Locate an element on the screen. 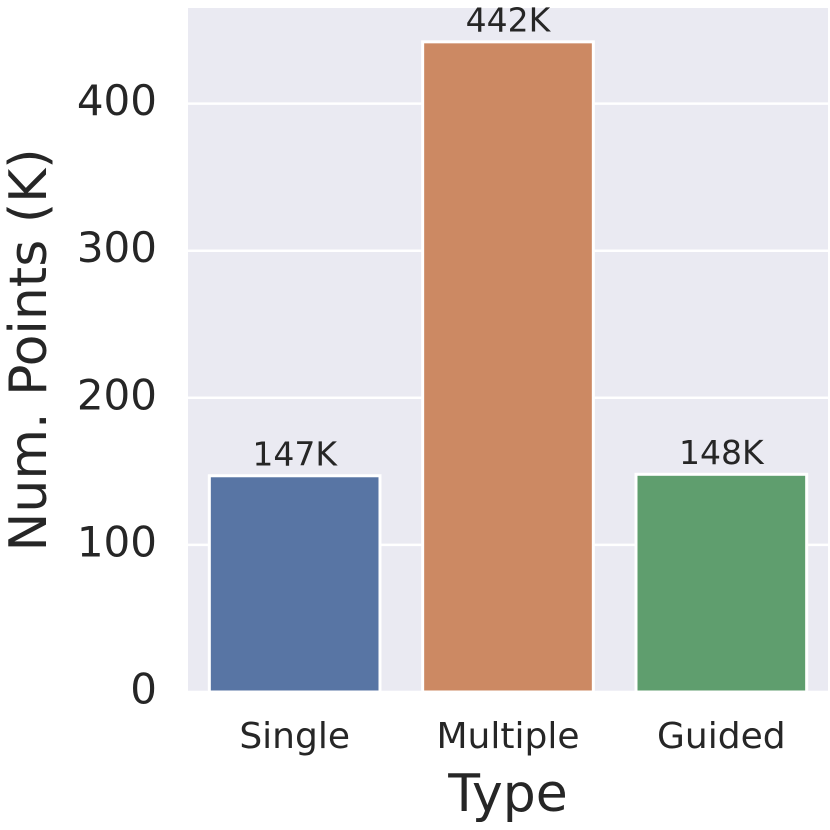 The image size is (830, 830). y-tick-label: 0 is located at coordinates (143, 689).